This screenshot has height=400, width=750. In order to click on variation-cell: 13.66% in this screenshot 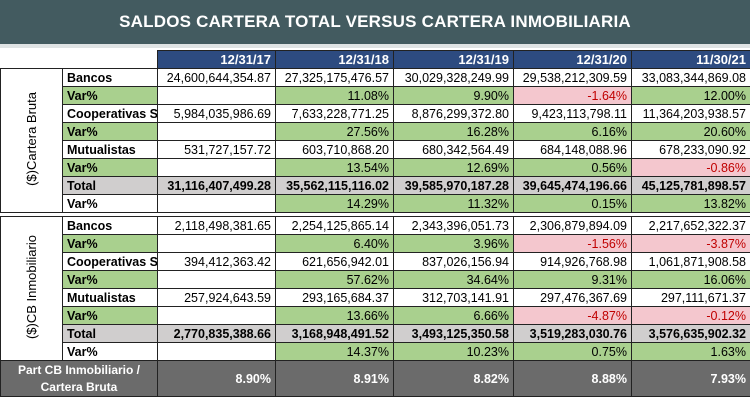, I will do `click(334, 315)`.